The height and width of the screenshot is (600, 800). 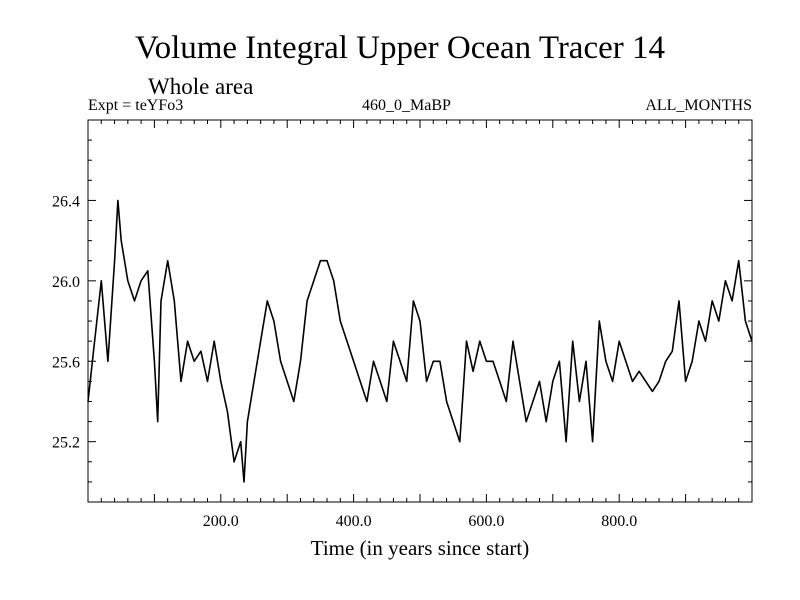 What do you see at coordinates (619, 521) in the screenshot?
I see `x-tick-label: 800.0` at bounding box center [619, 521].